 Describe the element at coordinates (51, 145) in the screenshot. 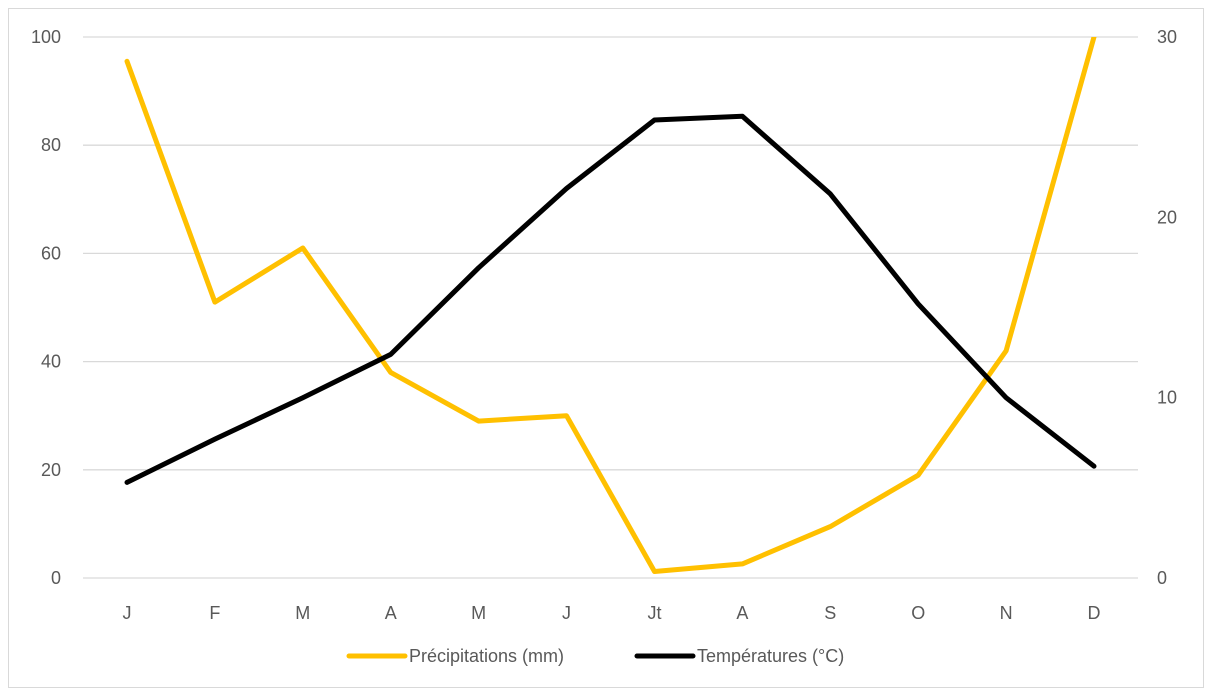

I see `y-left-tick-label: 80` at that location.